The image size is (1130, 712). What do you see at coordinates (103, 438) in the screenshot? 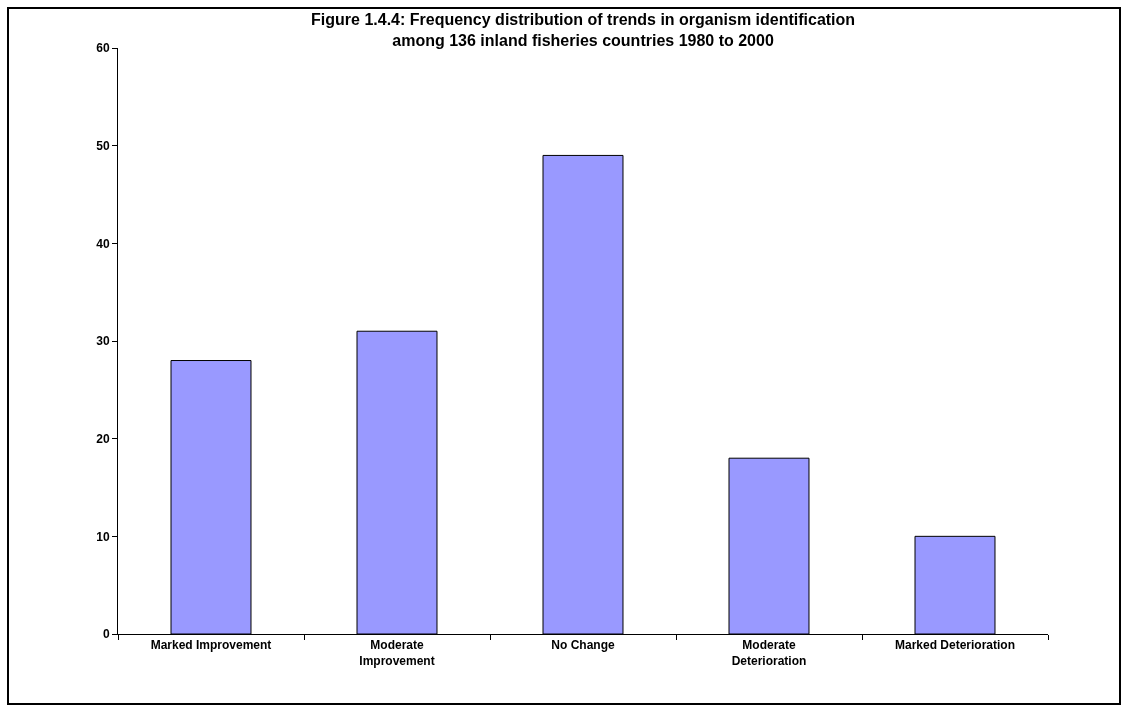
I see `y-tick-label: 20` at bounding box center [103, 438].